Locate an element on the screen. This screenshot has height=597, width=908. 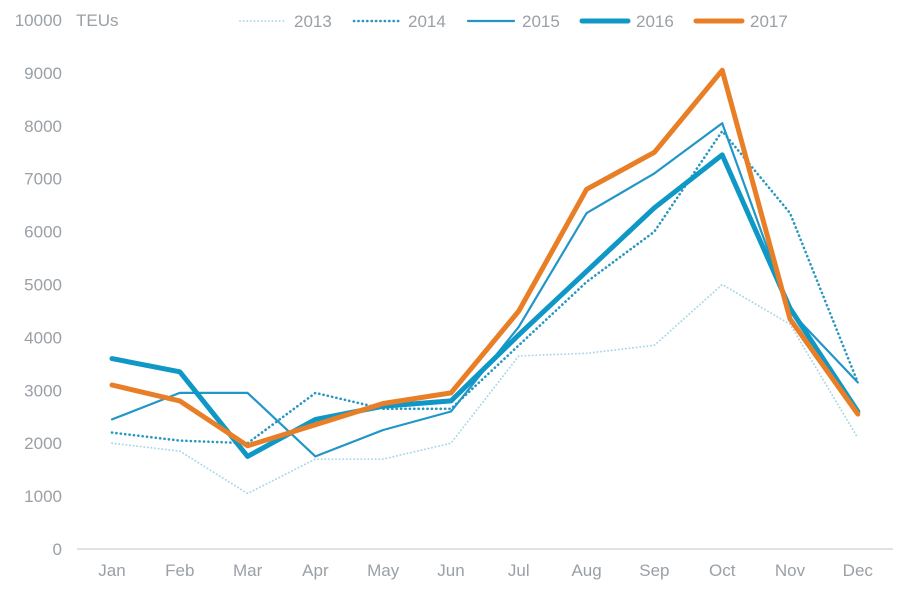
y-axis-tick-label: 7000 is located at coordinates (43, 179).